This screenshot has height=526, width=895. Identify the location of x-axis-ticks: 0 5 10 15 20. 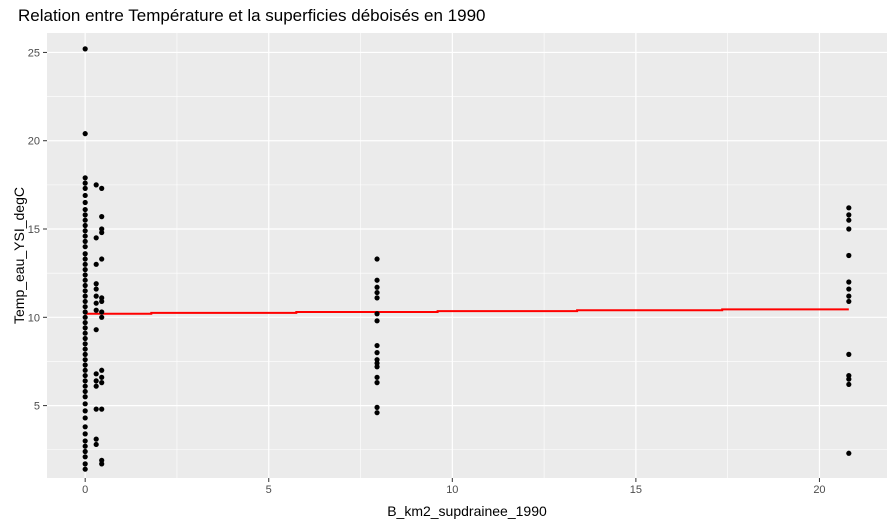
(454, 487).